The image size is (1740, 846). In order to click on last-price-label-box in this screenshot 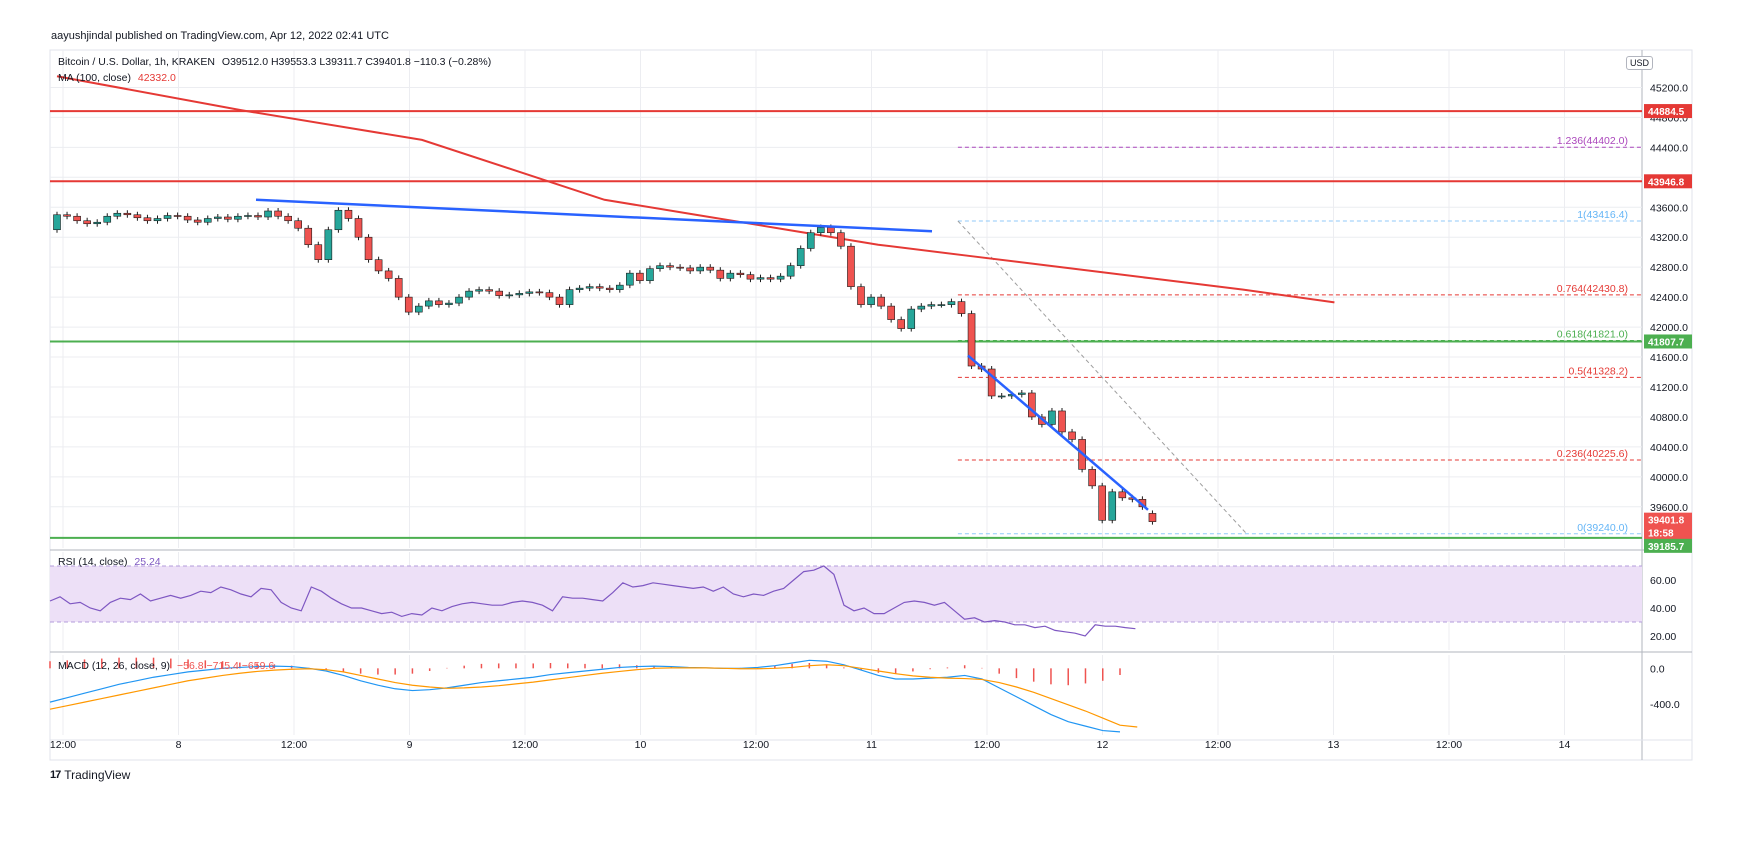, I will do `click(1668, 519)`.